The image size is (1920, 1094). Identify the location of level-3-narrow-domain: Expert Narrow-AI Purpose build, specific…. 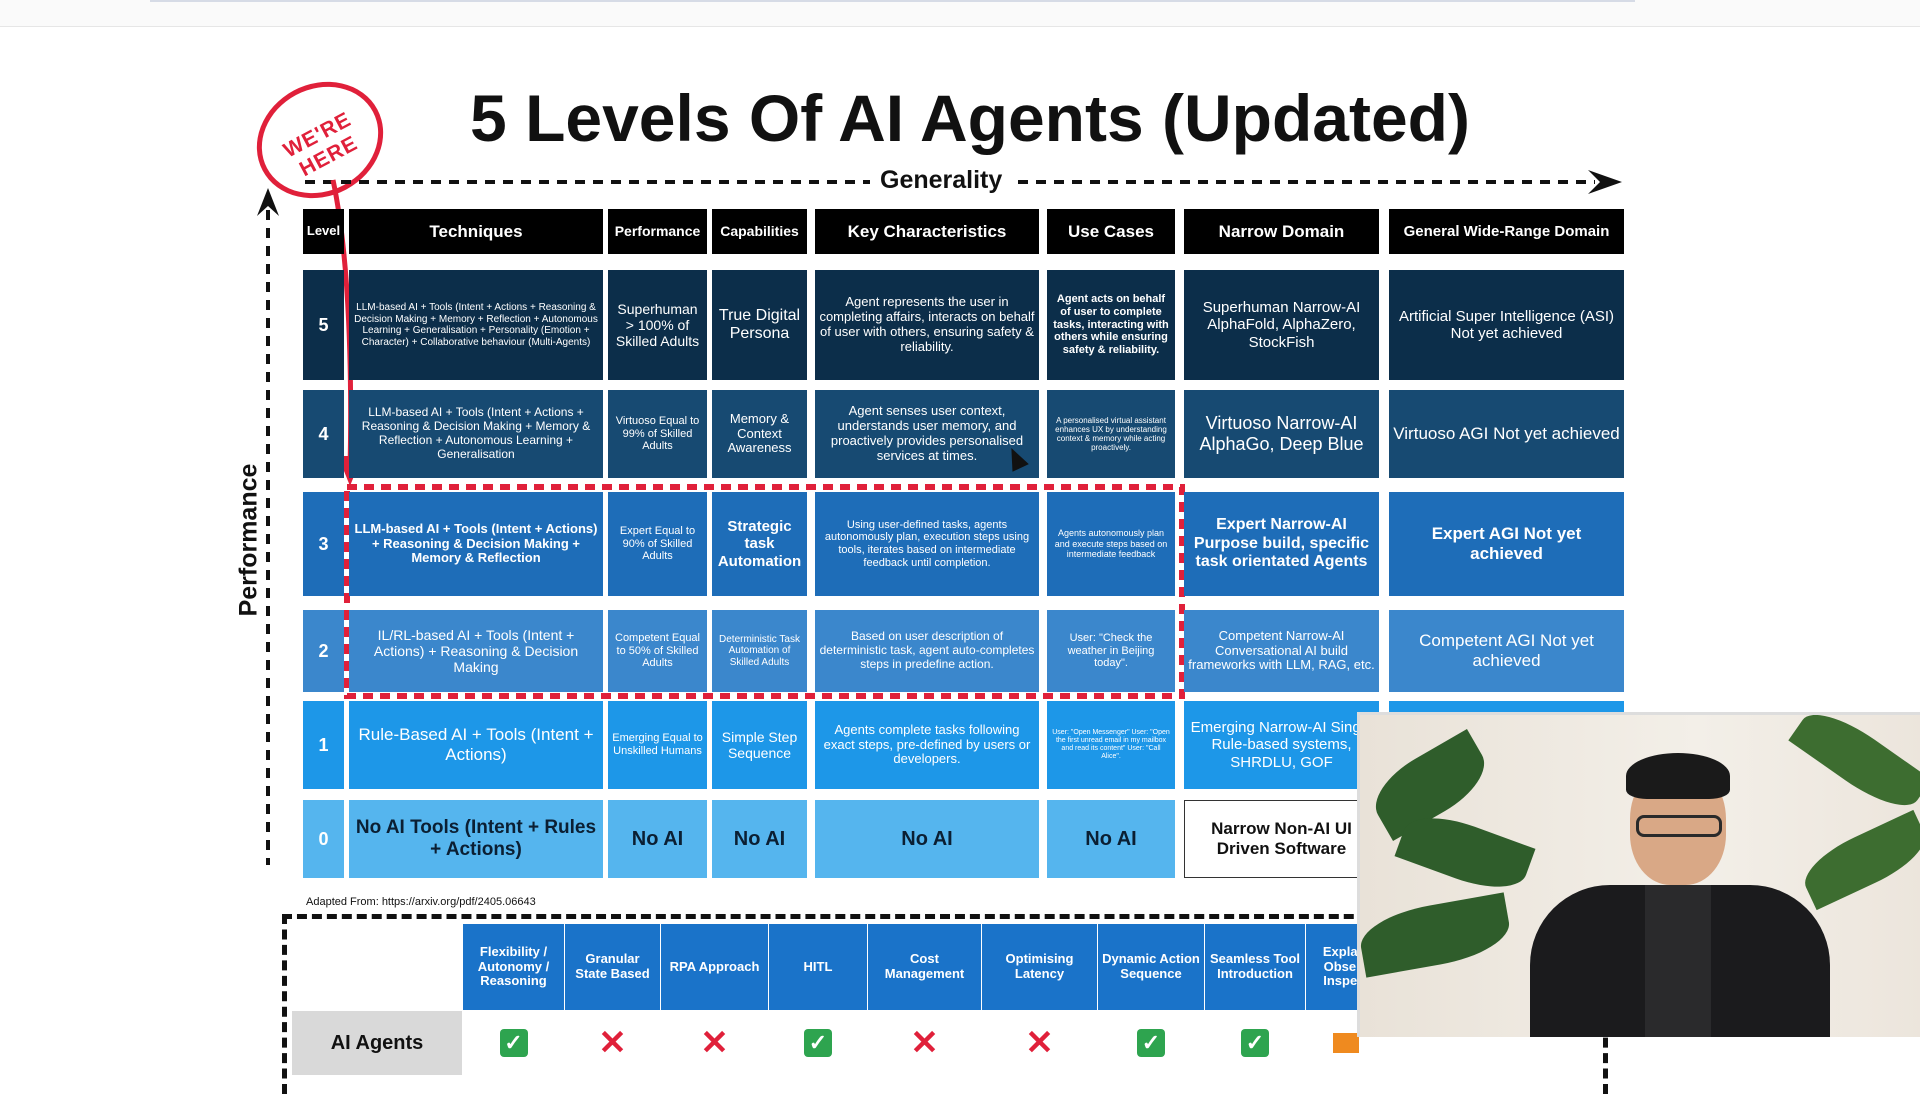
(1281, 544).